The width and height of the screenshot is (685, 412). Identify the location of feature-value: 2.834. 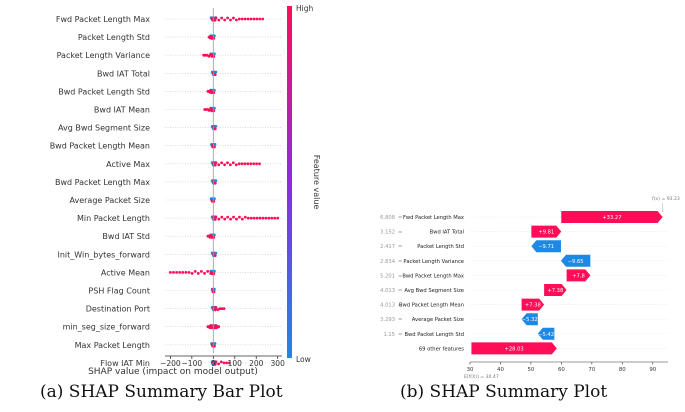
(388, 262).